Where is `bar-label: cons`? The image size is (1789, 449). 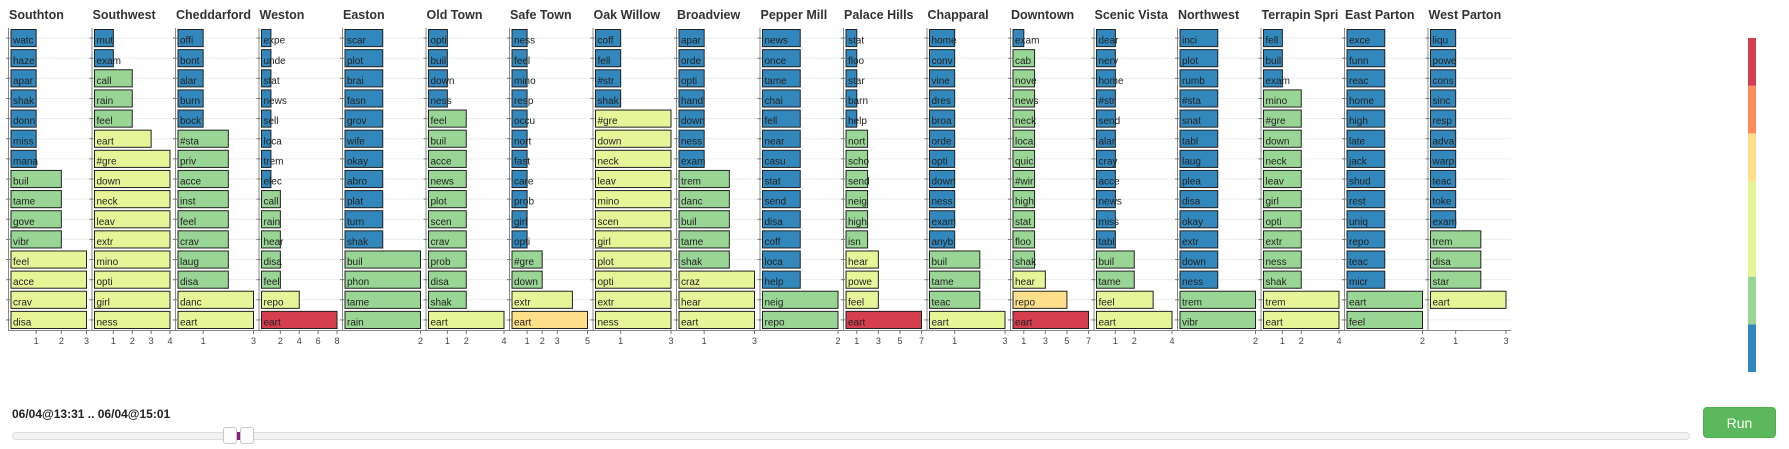 bar-label: cons is located at coordinates (1443, 81).